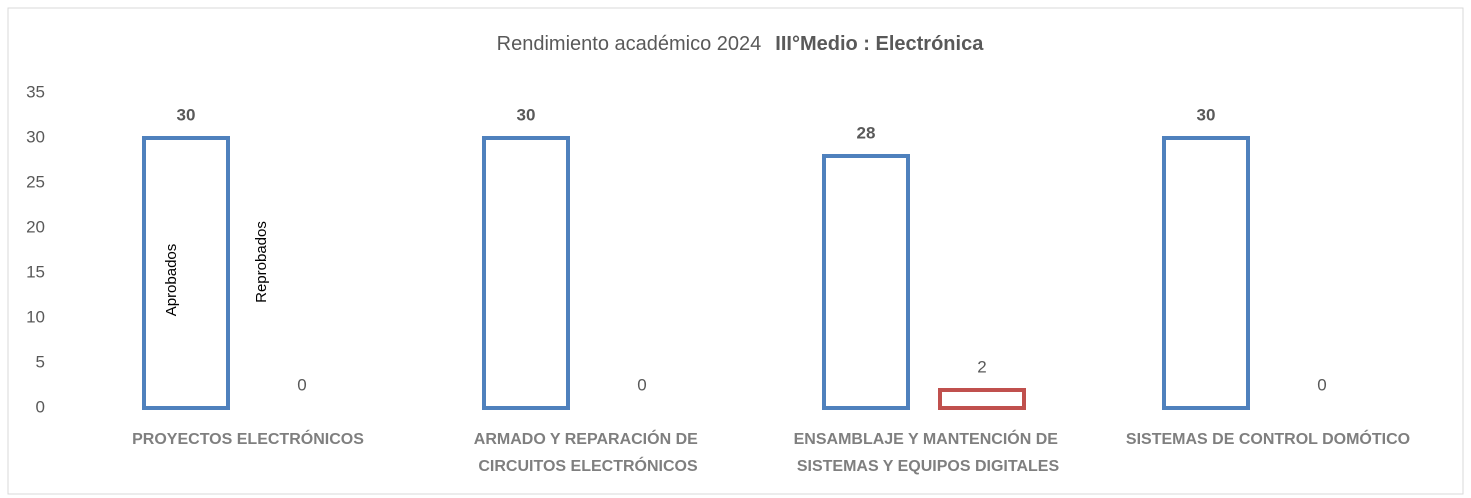 This screenshot has width=1471, height=498. I want to click on series-label: Aprobados, so click(171, 280).